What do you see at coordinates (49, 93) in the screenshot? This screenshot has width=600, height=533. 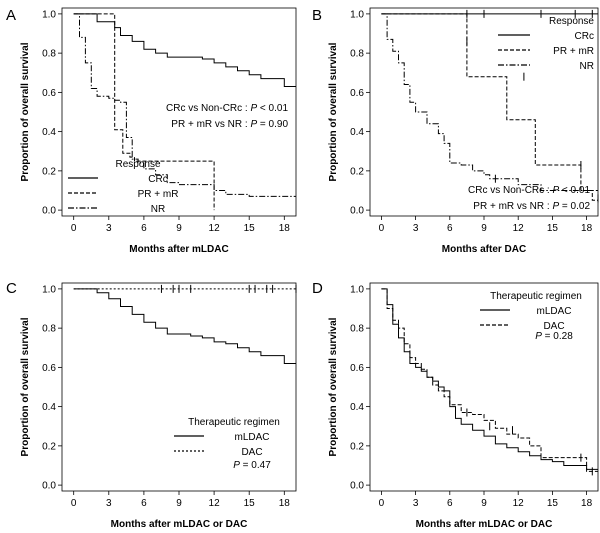 I see `panel-a-y-tick-label: 0.6` at bounding box center [49, 93].